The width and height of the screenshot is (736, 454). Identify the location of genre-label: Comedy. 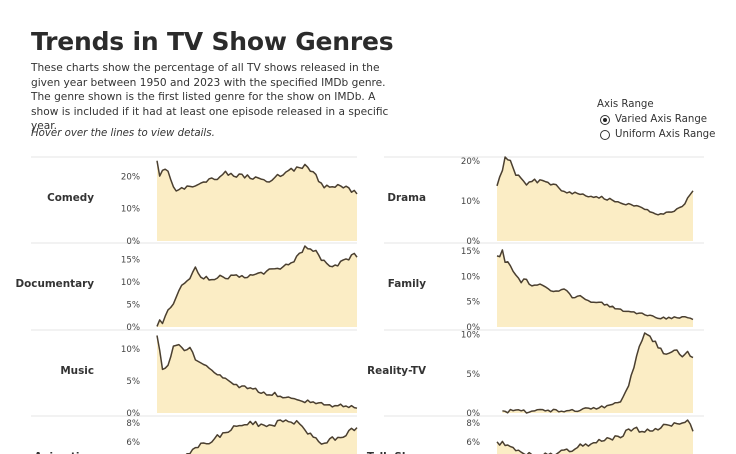
(70, 198).